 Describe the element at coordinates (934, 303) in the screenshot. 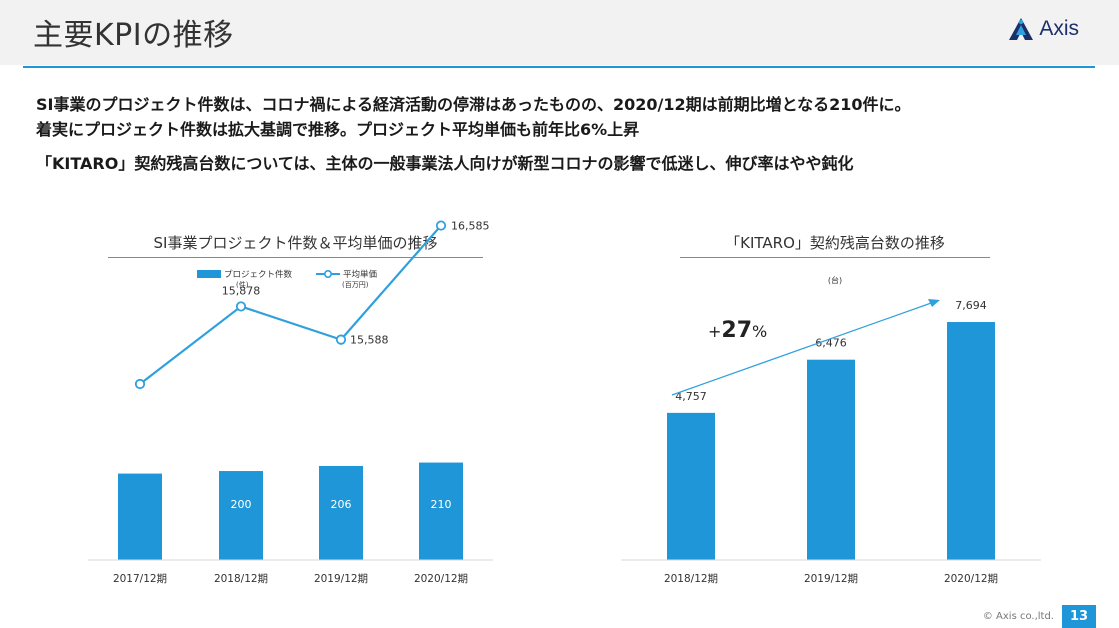

I see `growth-arrow-head` at that location.